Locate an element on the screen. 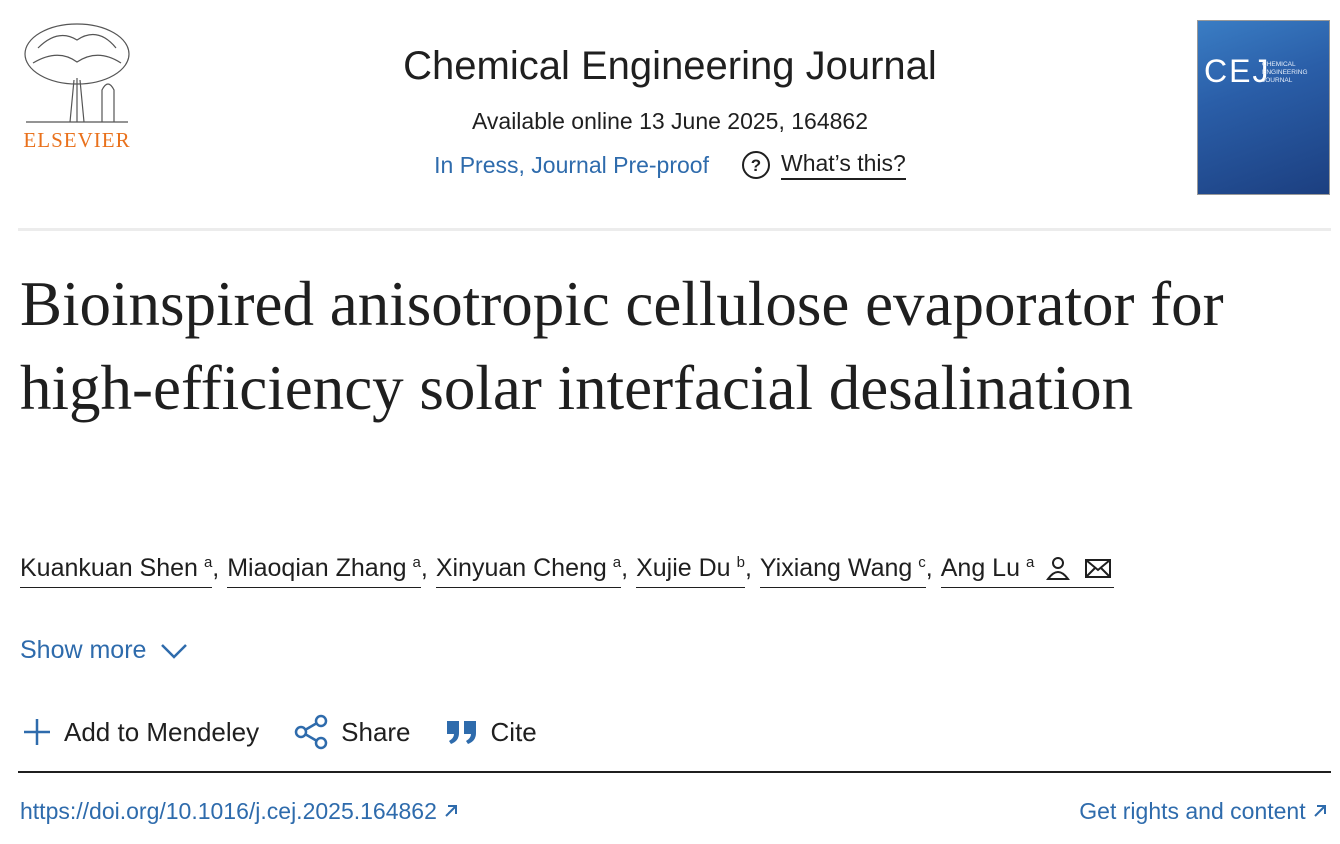  author: Yixiang Wang c is located at coordinates (842, 571).